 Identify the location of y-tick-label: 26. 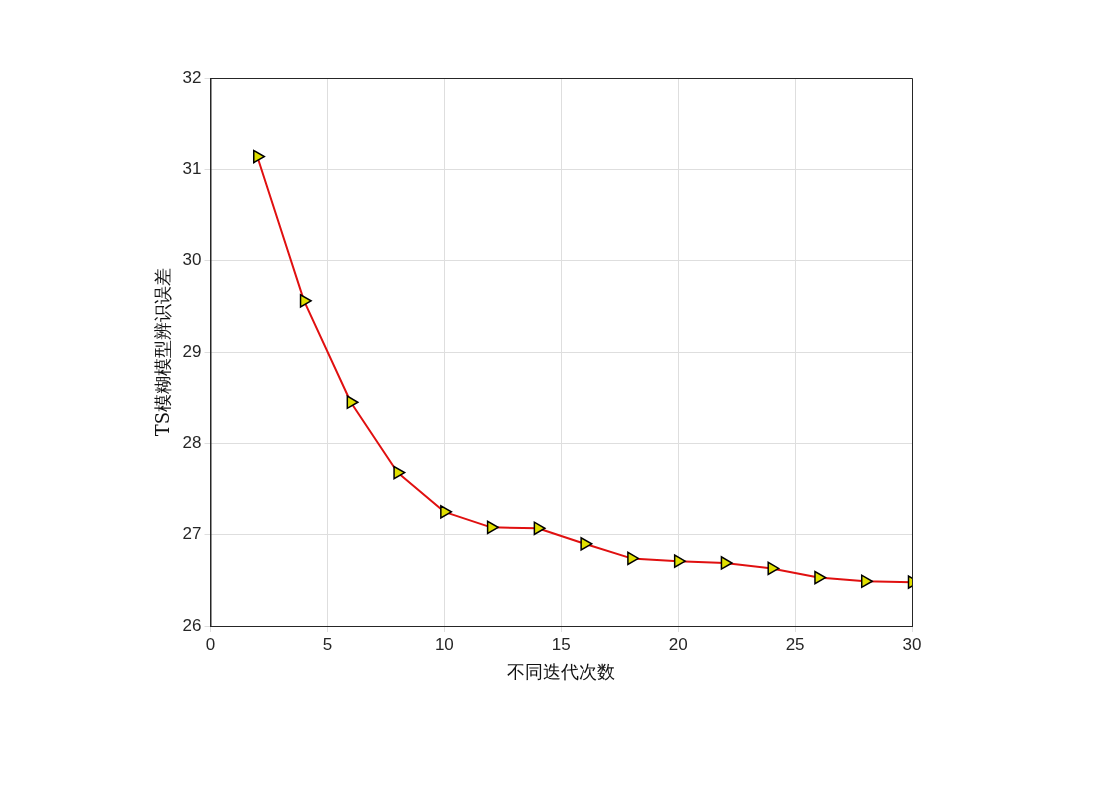
(192, 625).